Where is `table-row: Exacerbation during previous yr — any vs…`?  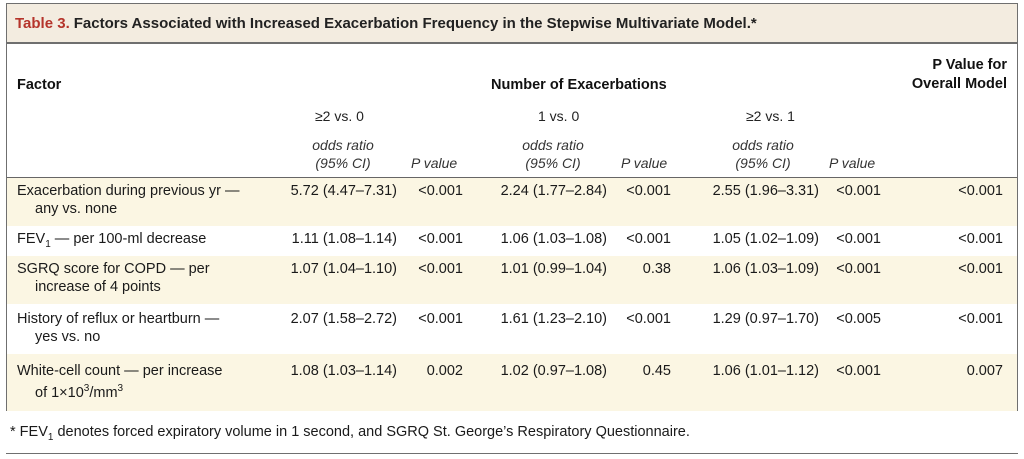 table-row: Exacerbation during previous yr — any vs… is located at coordinates (512, 202).